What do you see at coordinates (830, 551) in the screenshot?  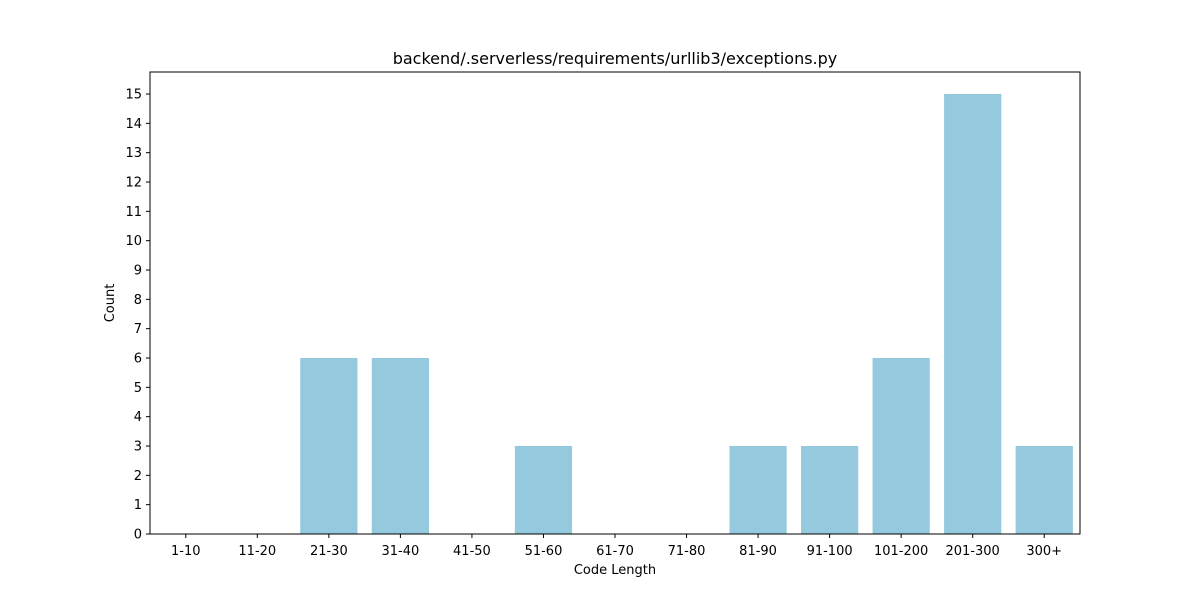 I see `x-tick-label: 91-100` at bounding box center [830, 551].